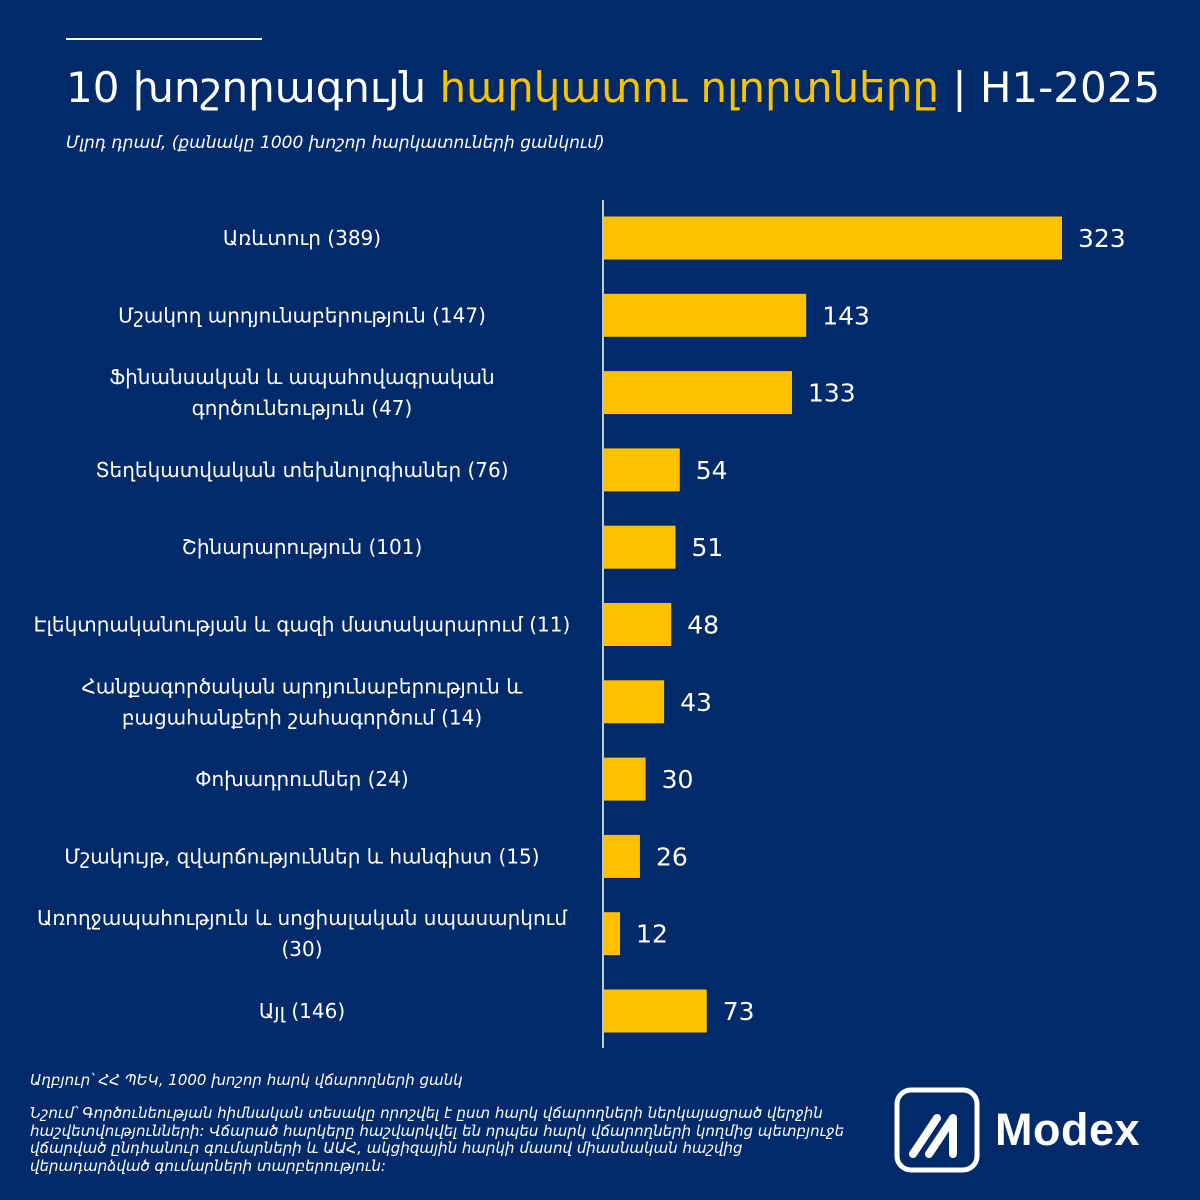 The image size is (1200, 1200). I want to click on category-label: Մշակույթ, զվարճություններ և հանգիստ (15), so click(301, 856).